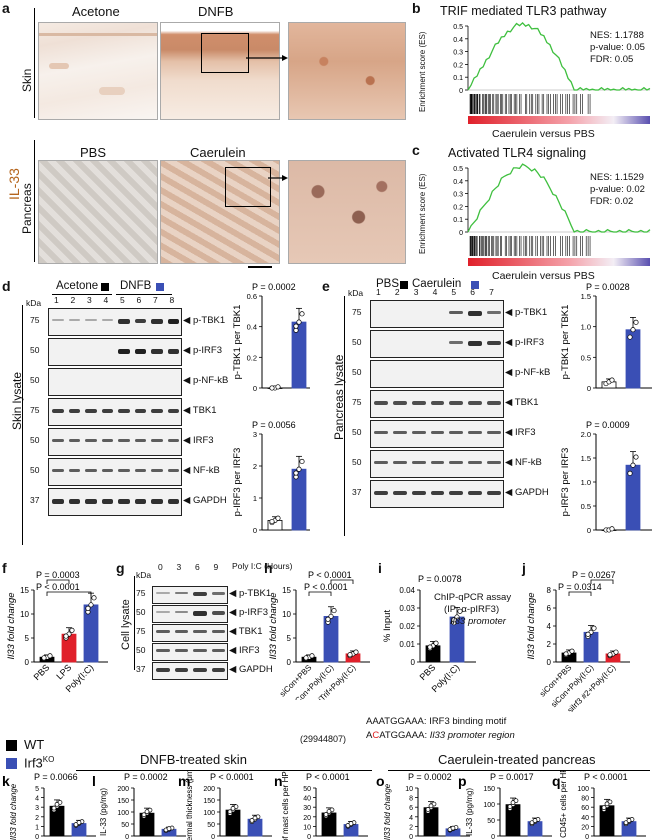  Describe the element at coordinates (98, 71) in the screenshot. I see `skin-acetone-image` at that location.